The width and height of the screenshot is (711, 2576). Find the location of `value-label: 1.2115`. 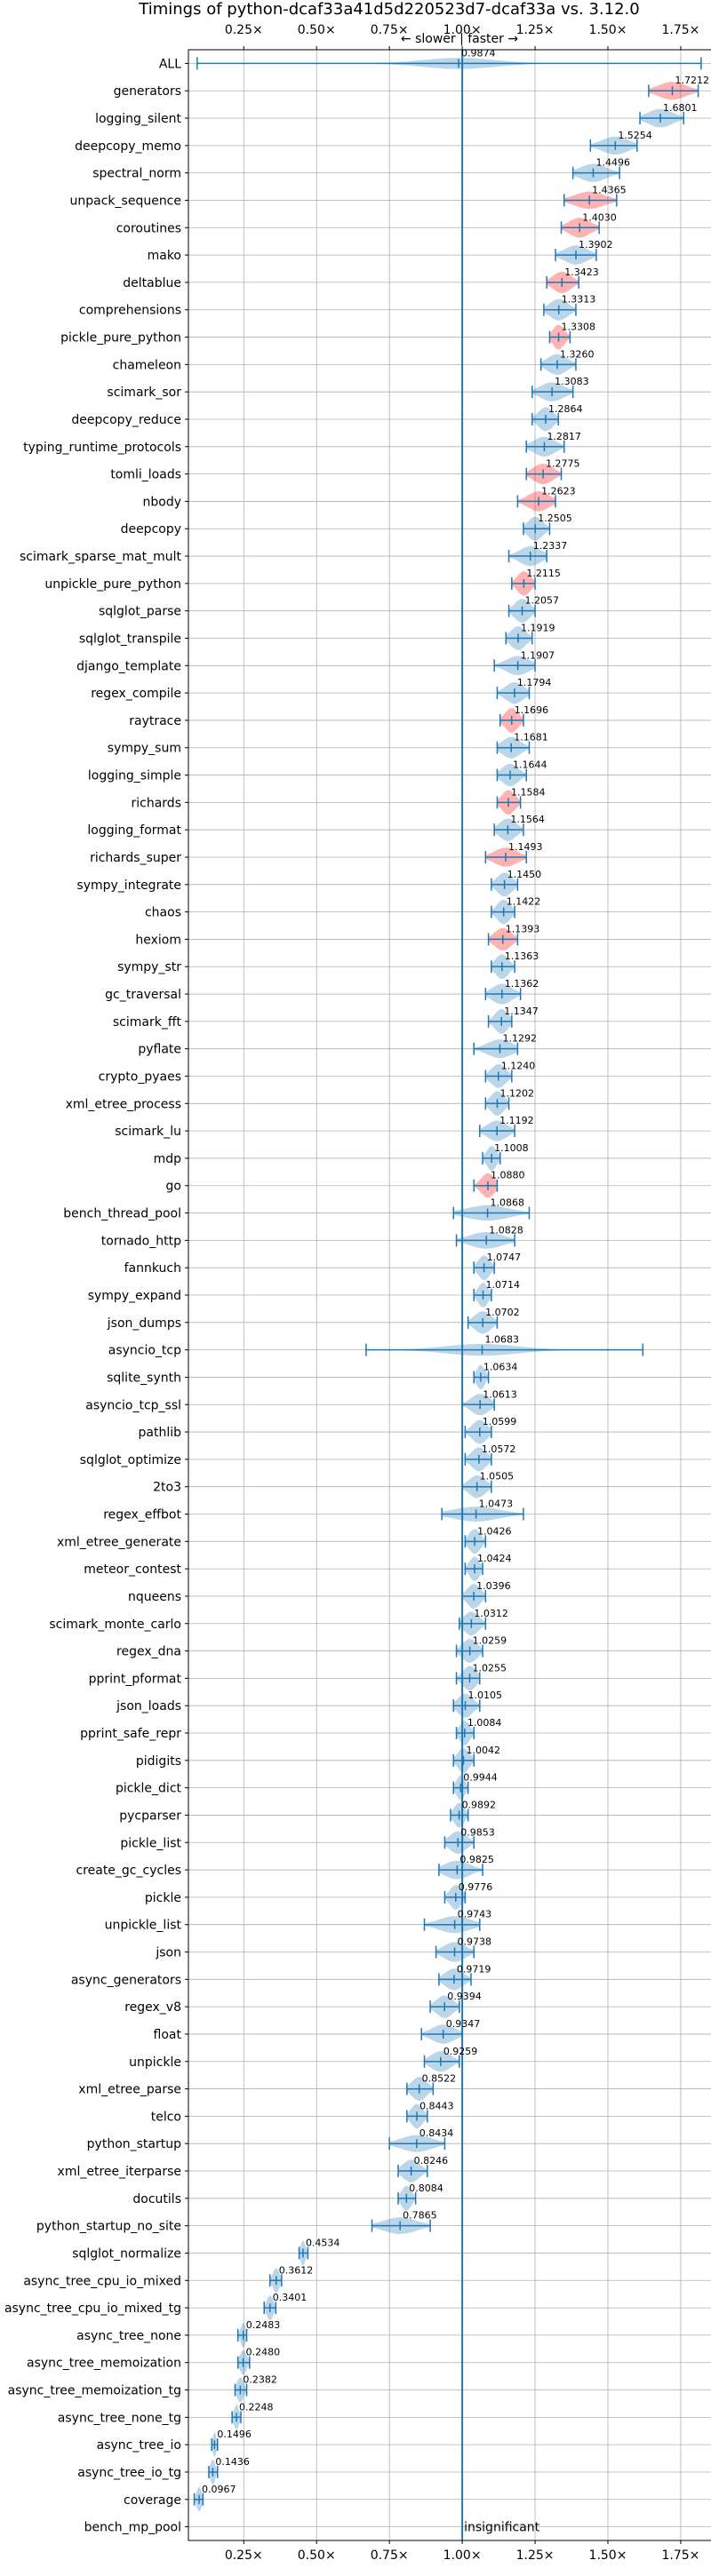

value-label: 1.2115 is located at coordinates (543, 573).